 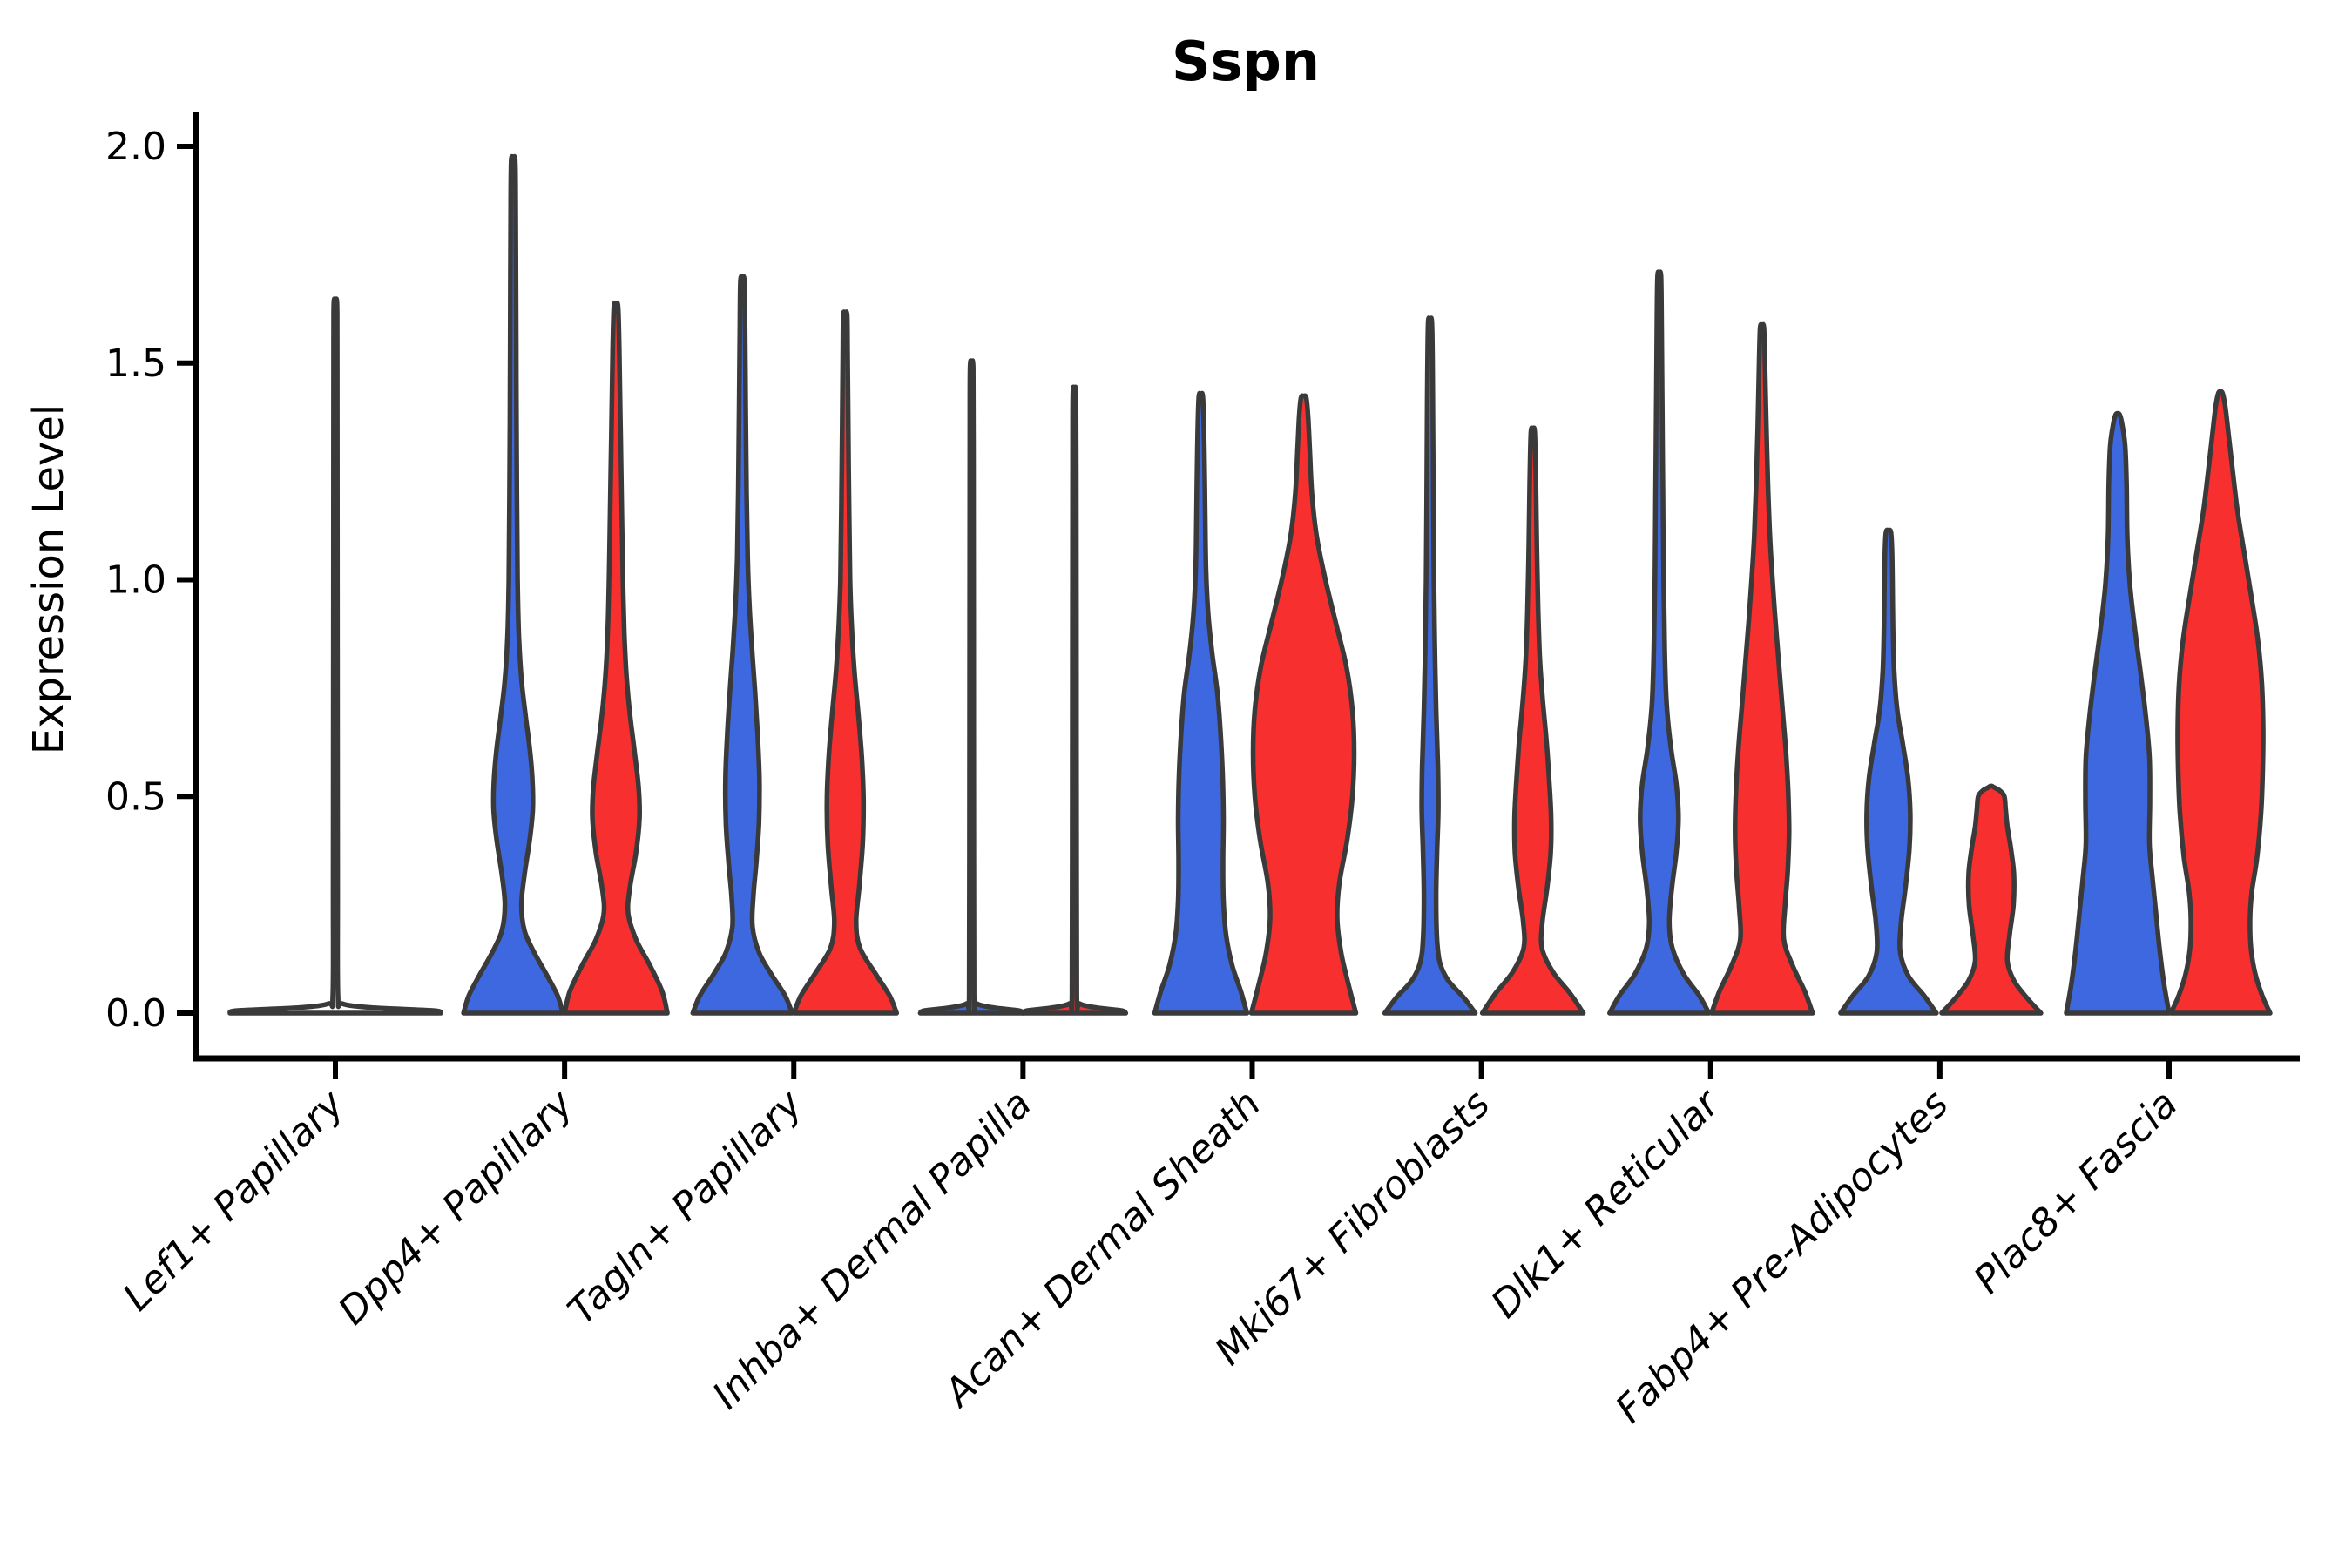 What do you see at coordinates (135, 1014) in the screenshot?
I see `y-tick-label-0.0: 0.0` at bounding box center [135, 1014].